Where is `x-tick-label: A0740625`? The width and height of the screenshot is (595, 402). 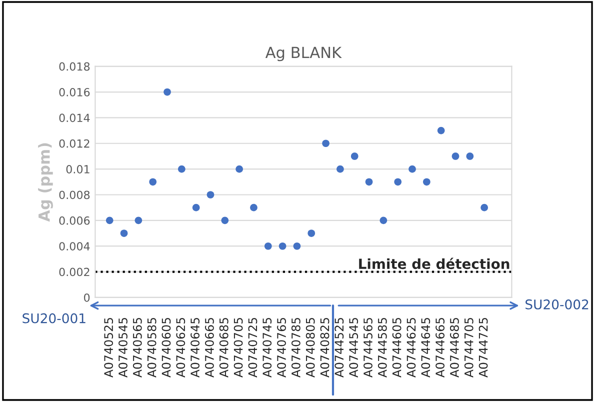 x-tick-label: A0740625 is located at coordinates (181, 348).